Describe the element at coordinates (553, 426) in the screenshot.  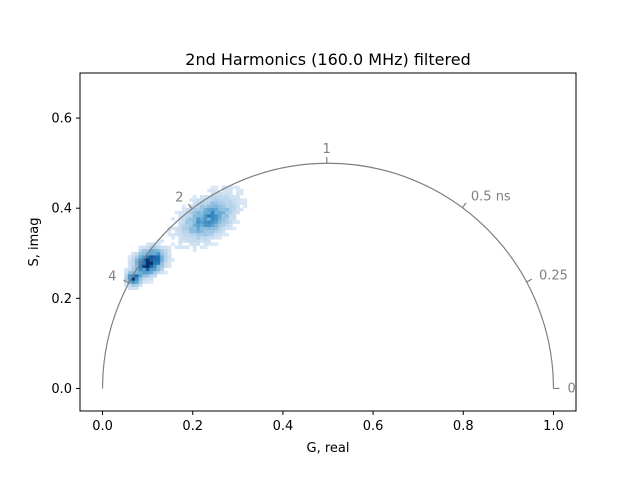
I see `x-tick-label: 1.0` at that location.